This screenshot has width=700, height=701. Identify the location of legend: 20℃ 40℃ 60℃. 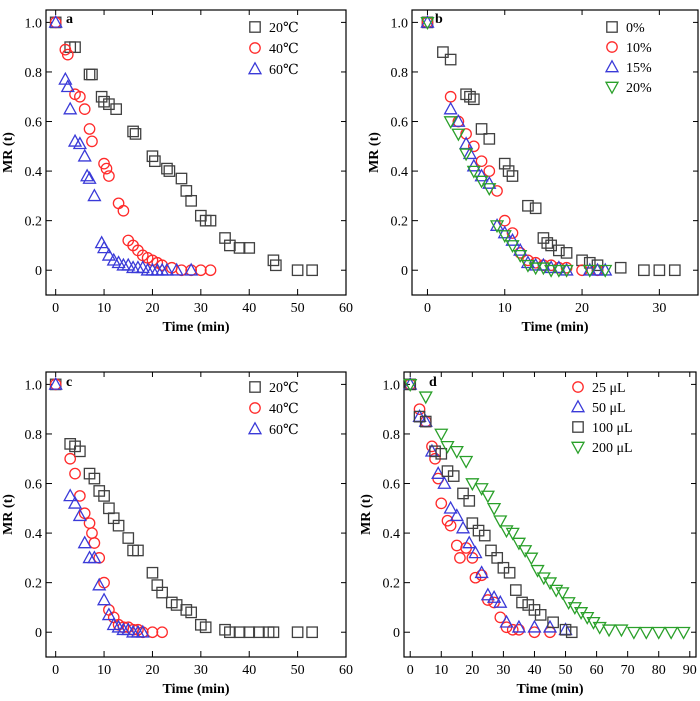
(273, 409).